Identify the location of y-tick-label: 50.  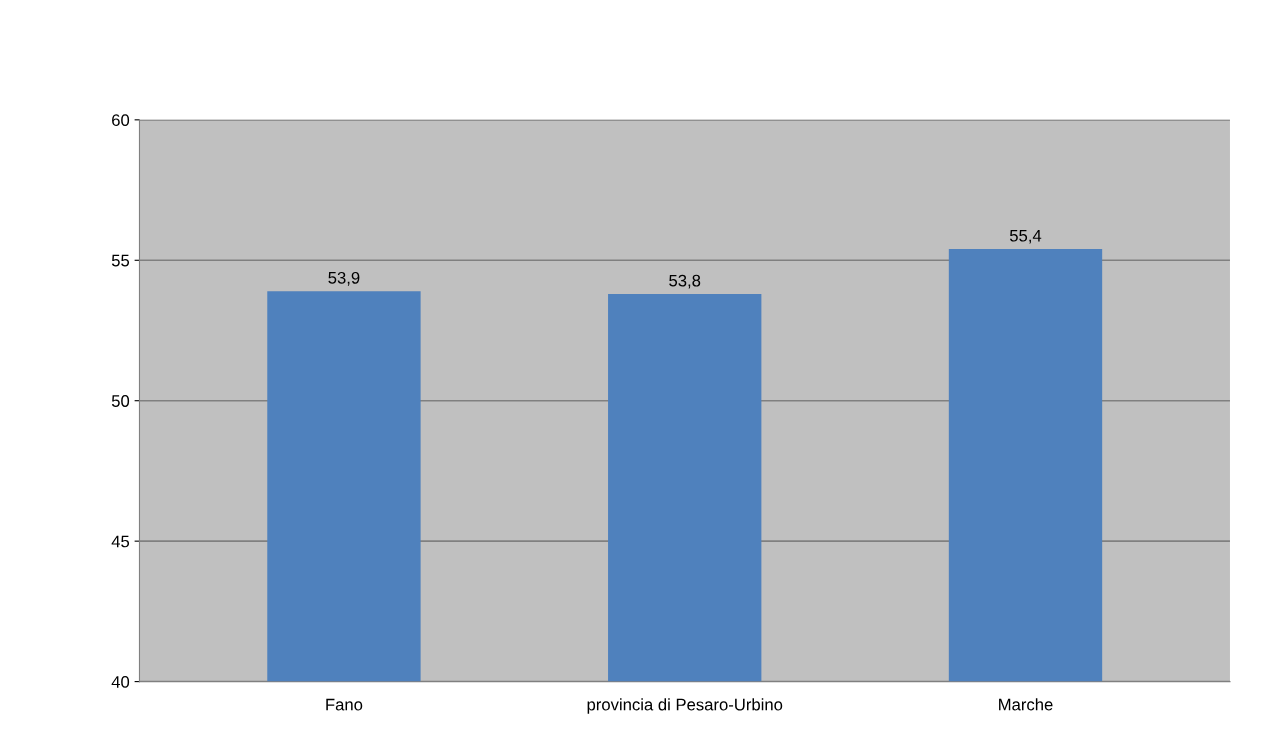
(120, 401).